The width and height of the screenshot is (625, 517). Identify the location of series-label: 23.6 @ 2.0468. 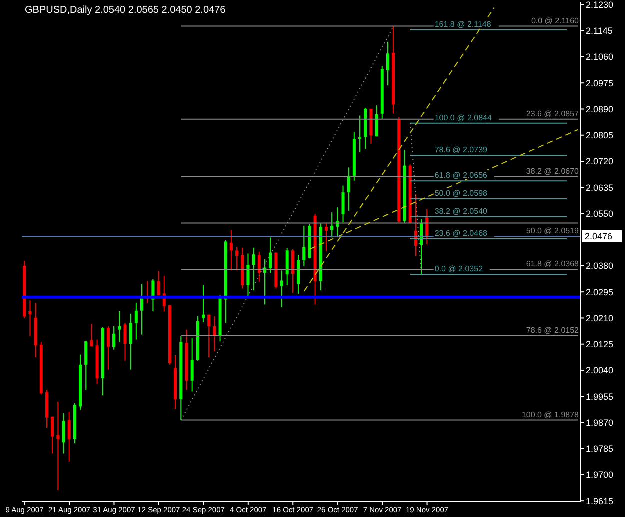
(461, 233).